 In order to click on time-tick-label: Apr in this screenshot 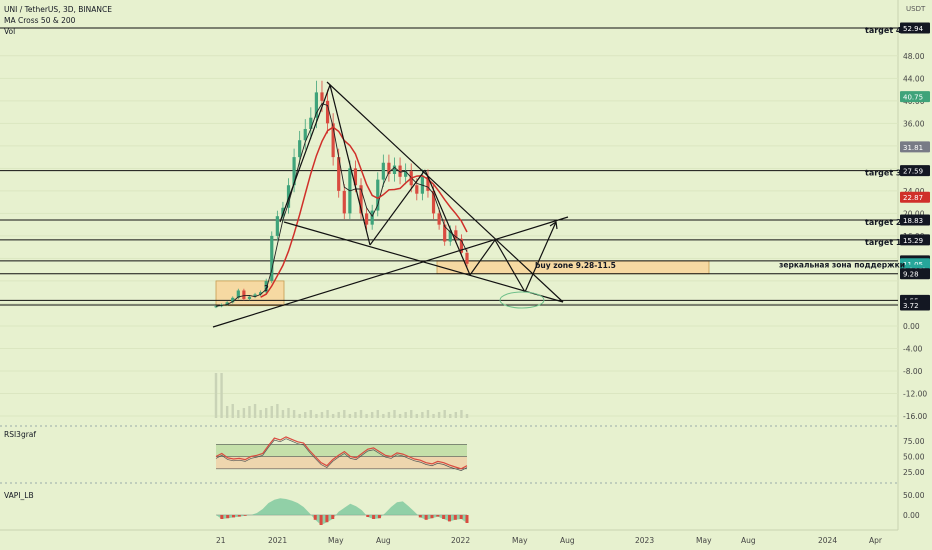, I will do `click(876, 540)`.